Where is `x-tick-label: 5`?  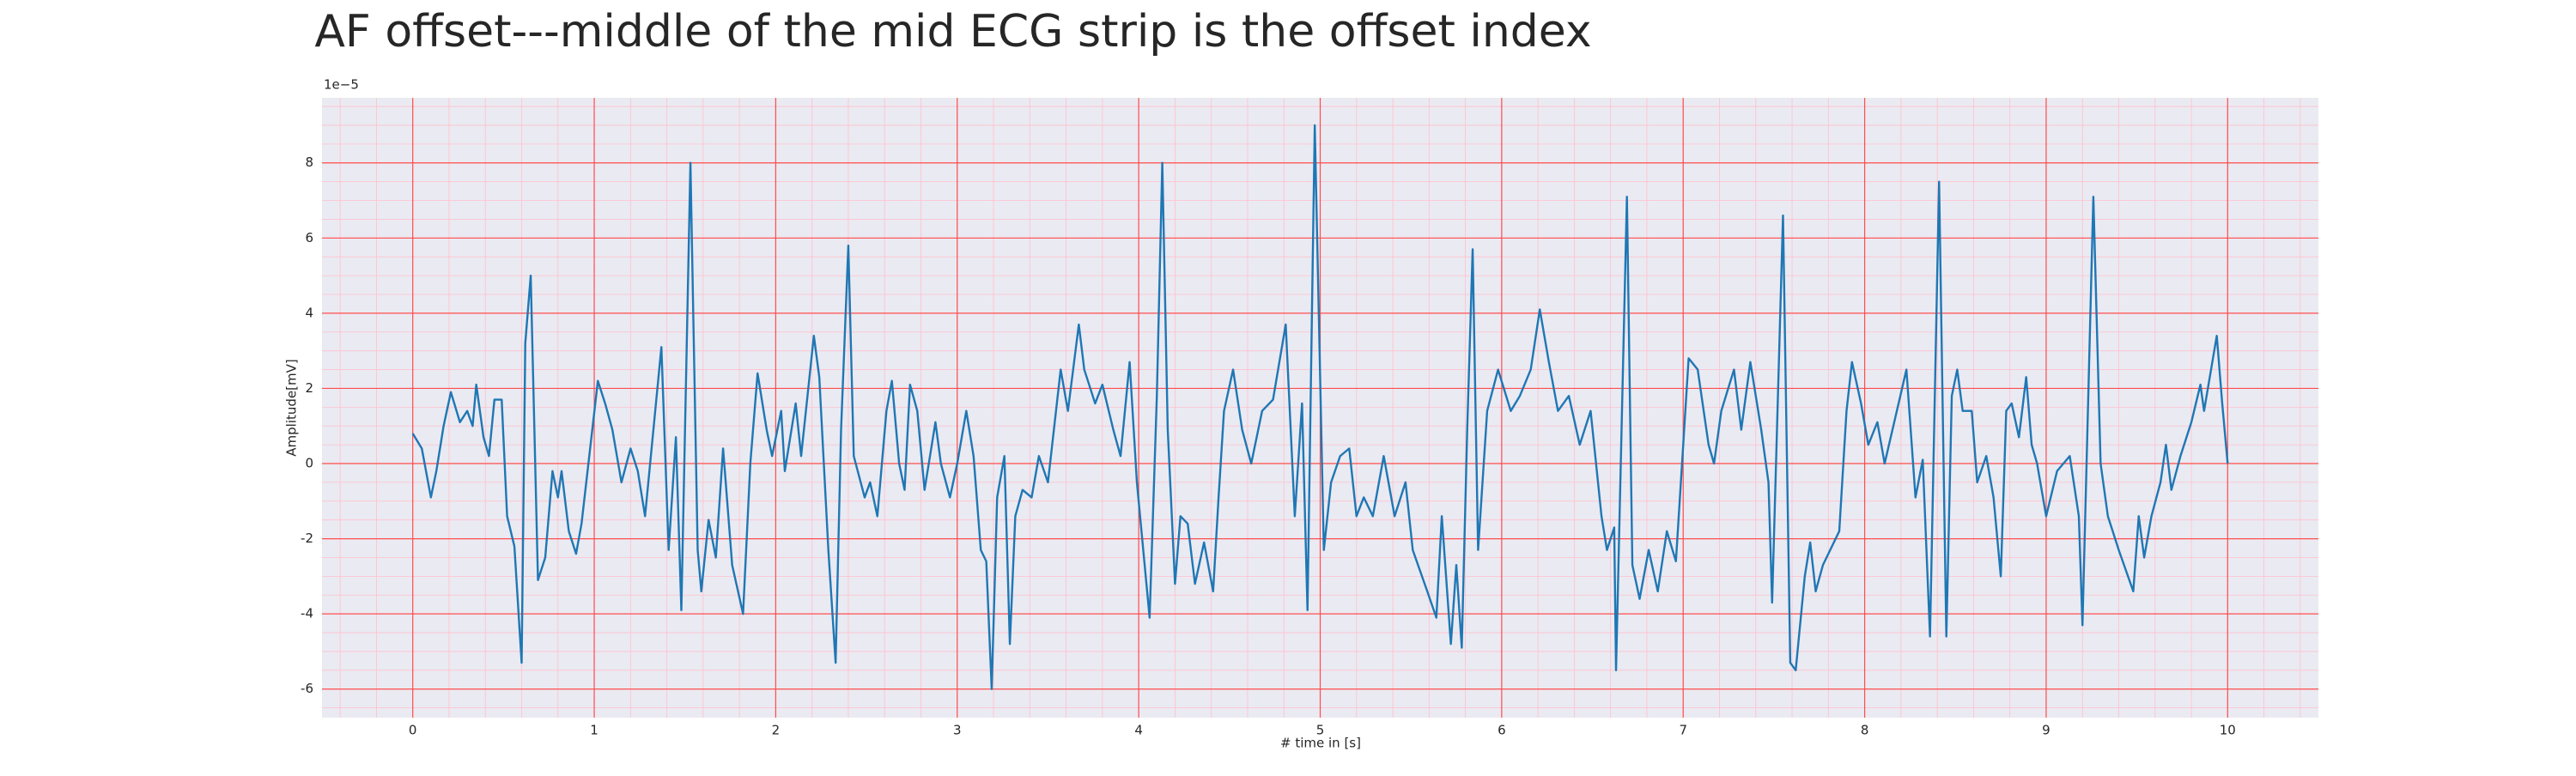 x-tick-label: 5 is located at coordinates (1320, 730).